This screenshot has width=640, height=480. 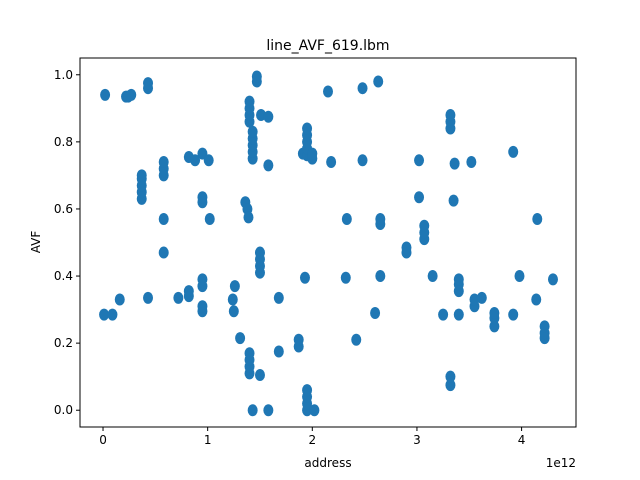 What do you see at coordinates (36, 242) in the screenshot?
I see `y-axis-label: AVF` at bounding box center [36, 242].